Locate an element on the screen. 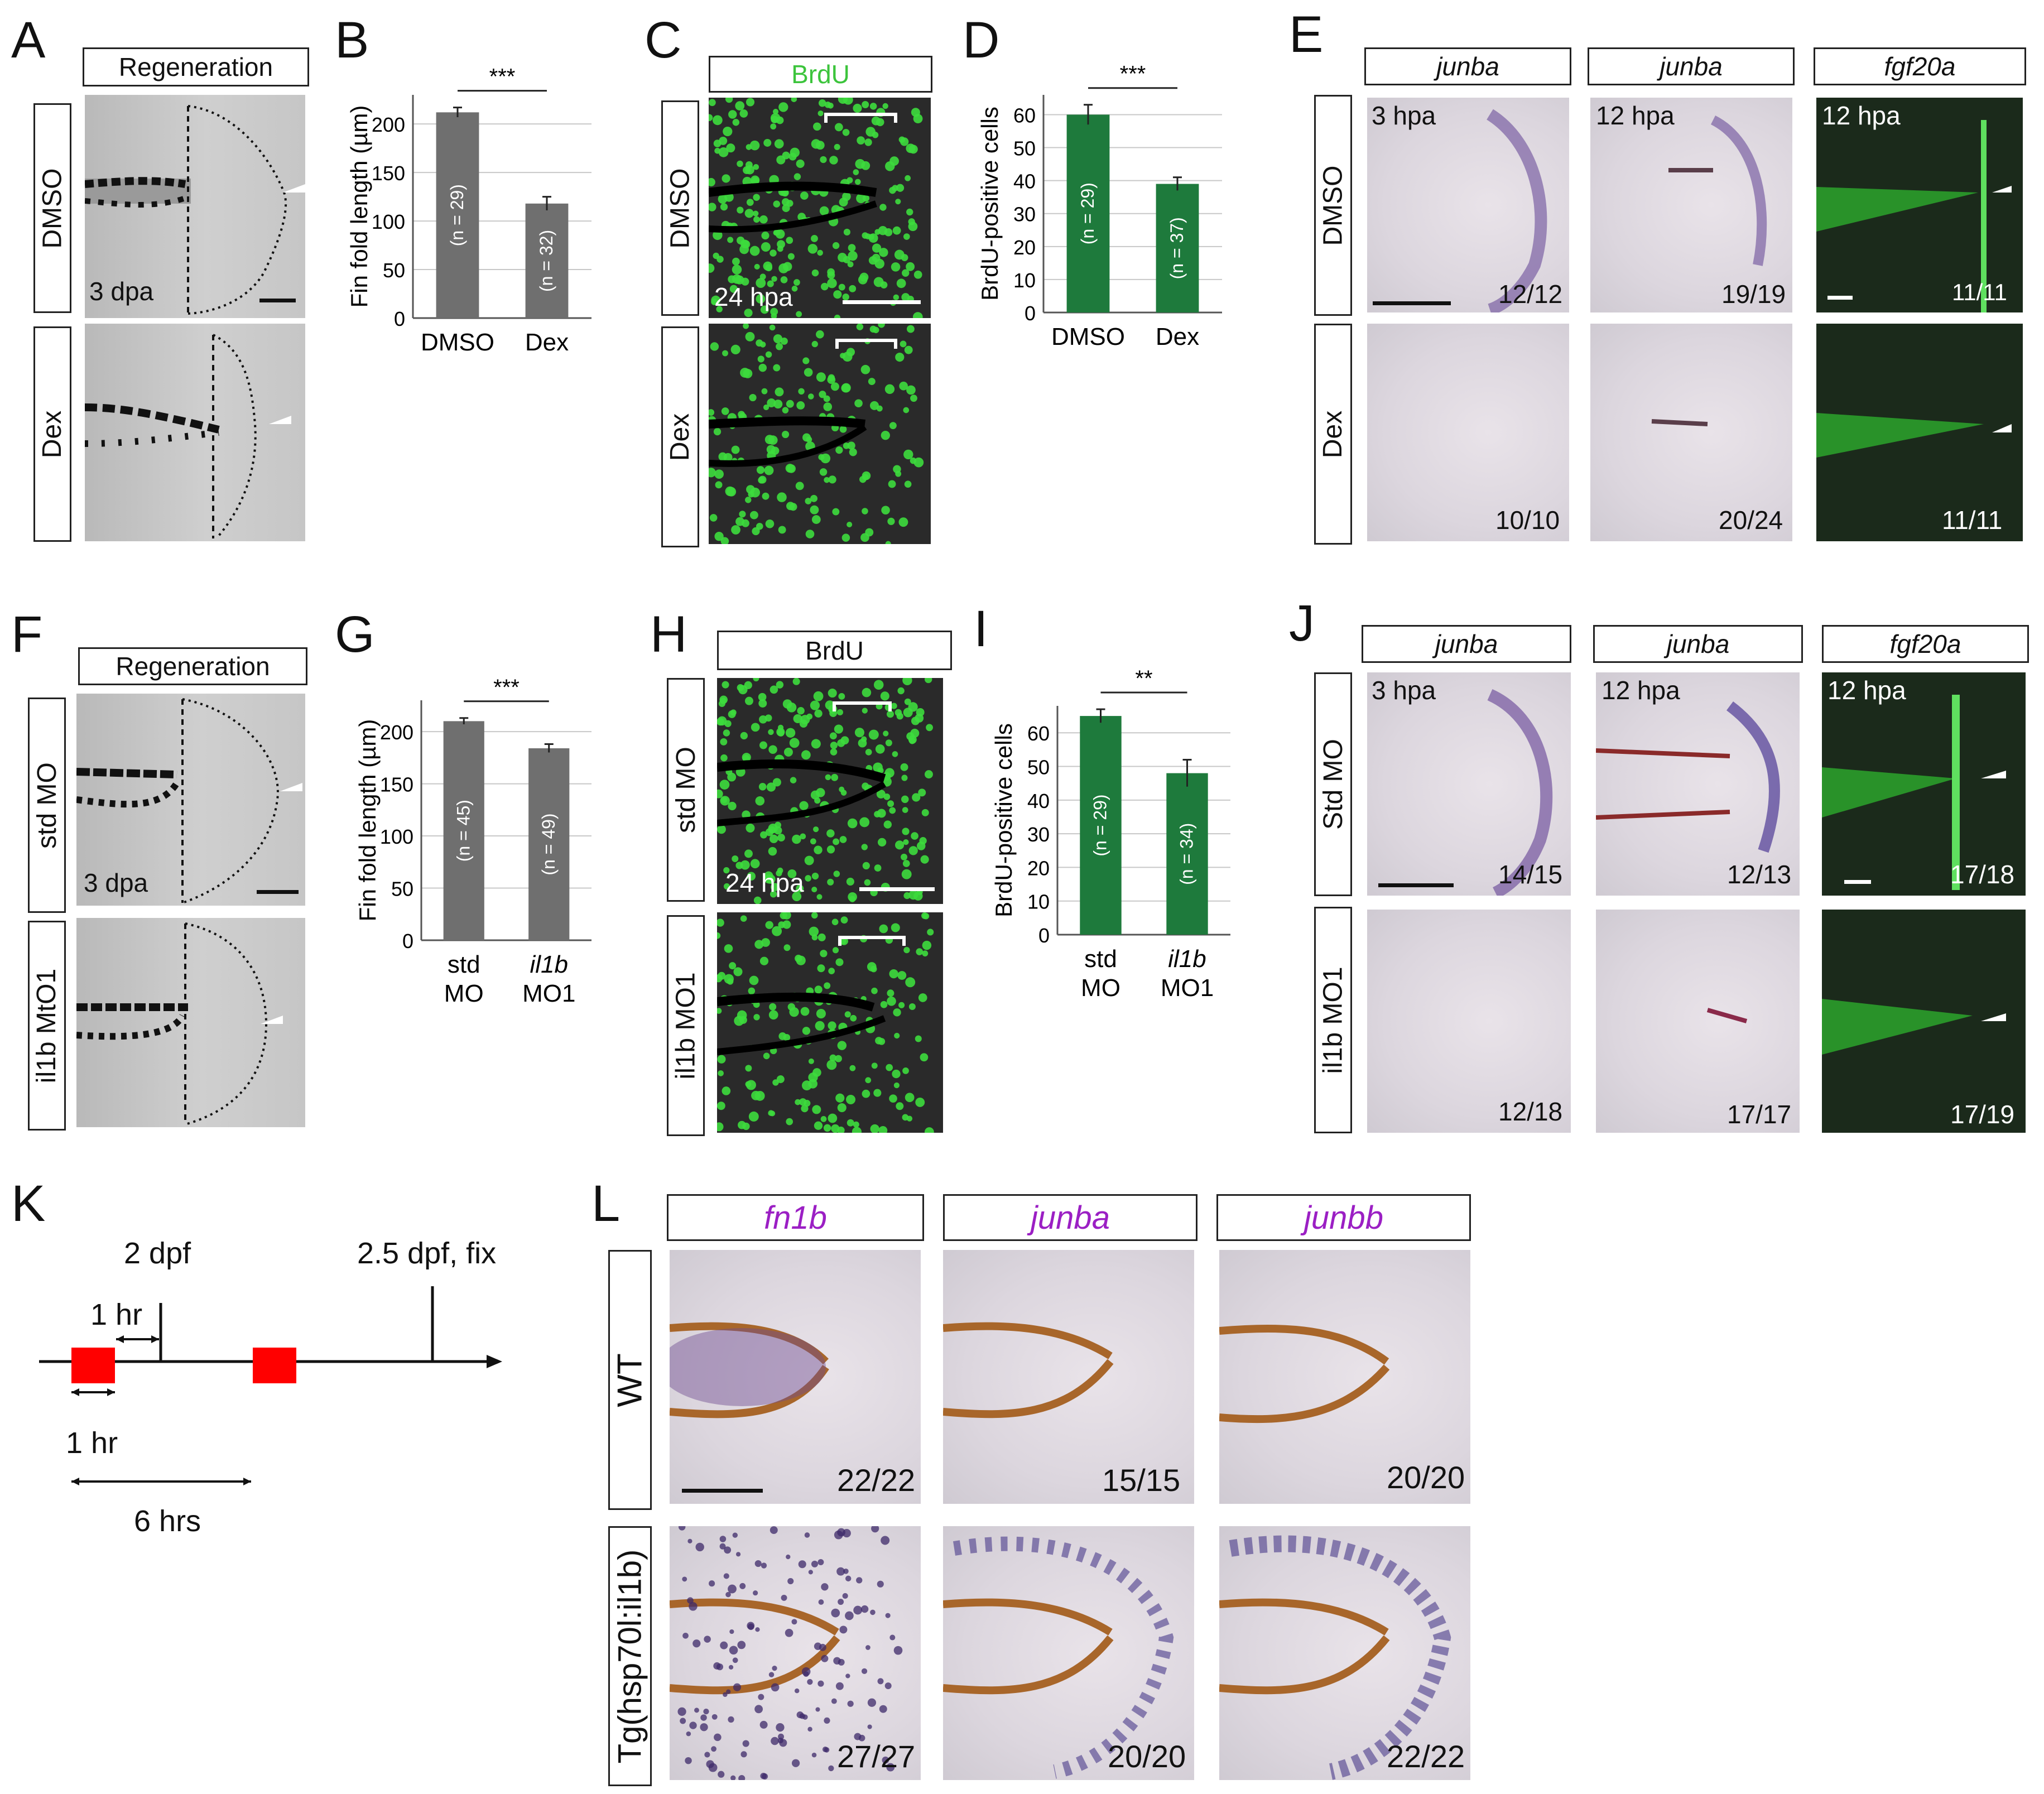 This screenshot has height=1794, width=2044. significance-stars: ** is located at coordinates (1143, 679).